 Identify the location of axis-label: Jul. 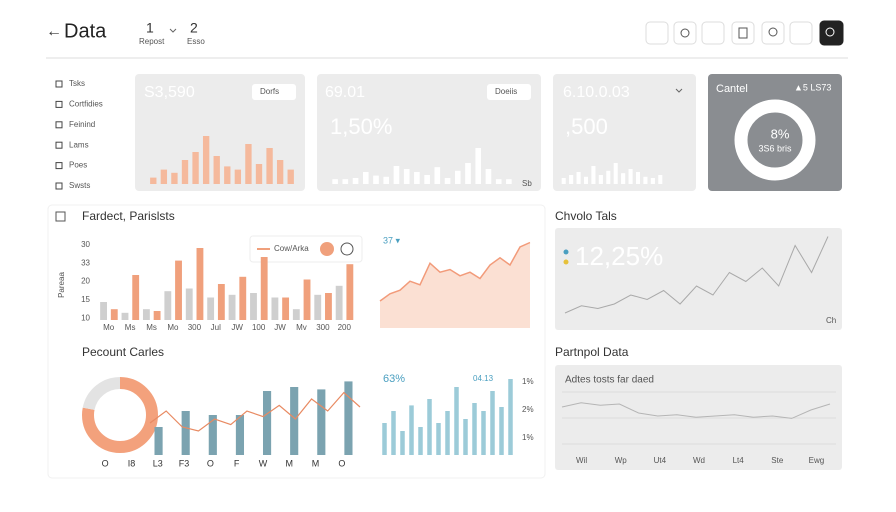
(216, 327).